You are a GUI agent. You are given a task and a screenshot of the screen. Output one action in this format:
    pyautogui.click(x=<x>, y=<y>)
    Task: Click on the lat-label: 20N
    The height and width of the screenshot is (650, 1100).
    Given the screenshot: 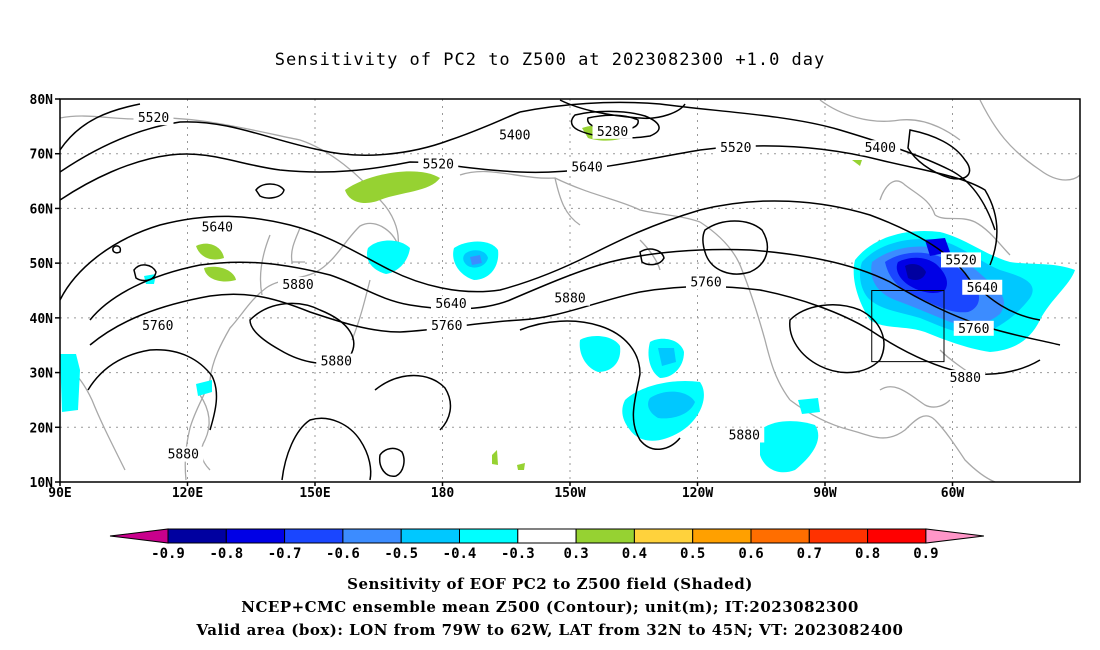 What is the action you would take?
    pyautogui.click(x=42, y=428)
    